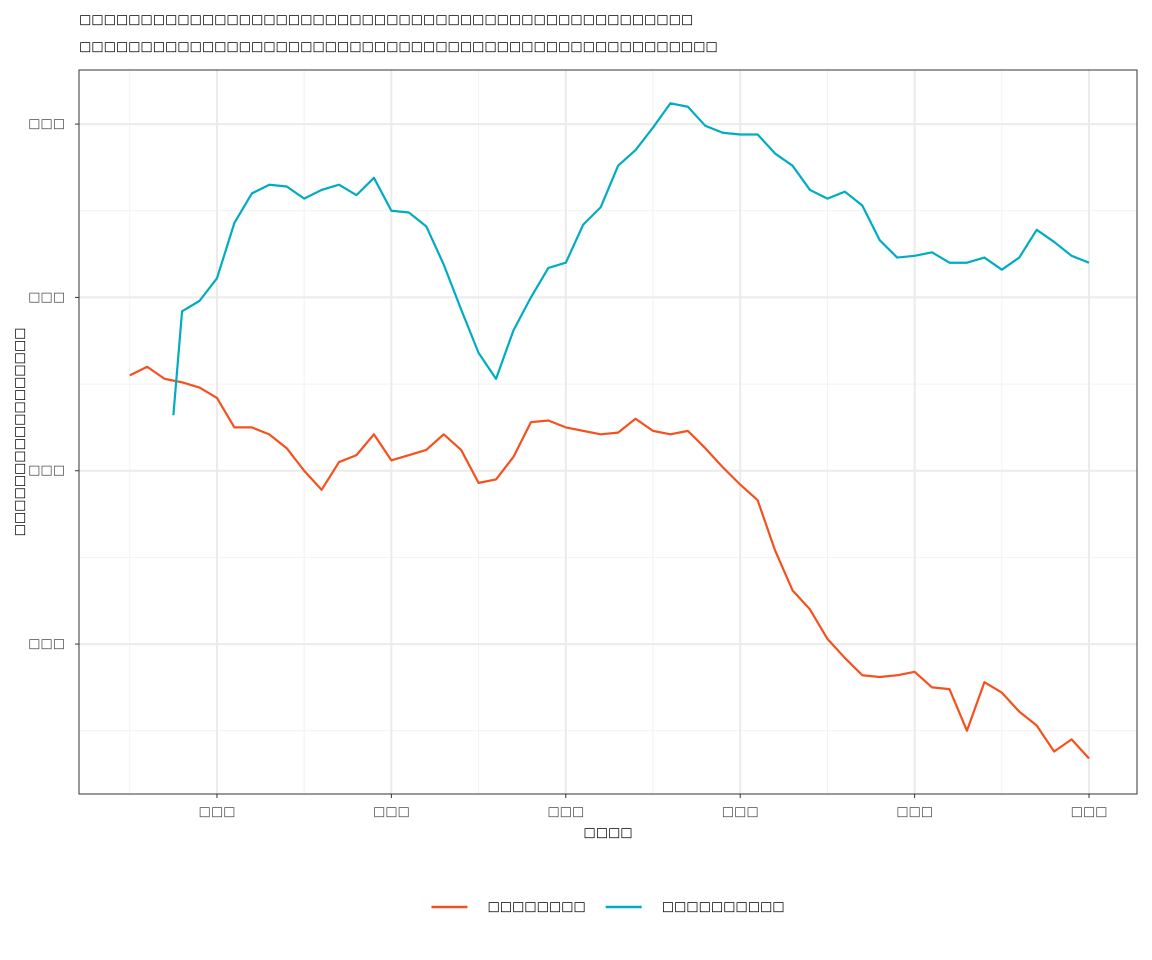  What do you see at coordinates (723, 907) in the screenshot?
I see `legend-label: □□□□□□□□□□` at bounding box center [723, 907].